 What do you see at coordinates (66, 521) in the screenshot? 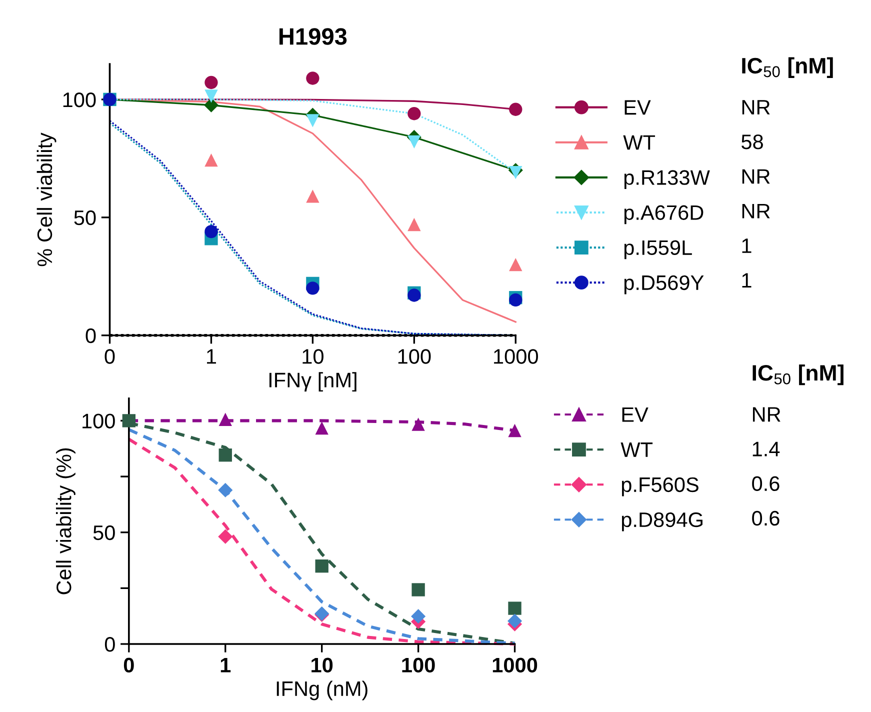
I see `y-axis-title: Cell viability (%)` at bounding box center [66, 521].